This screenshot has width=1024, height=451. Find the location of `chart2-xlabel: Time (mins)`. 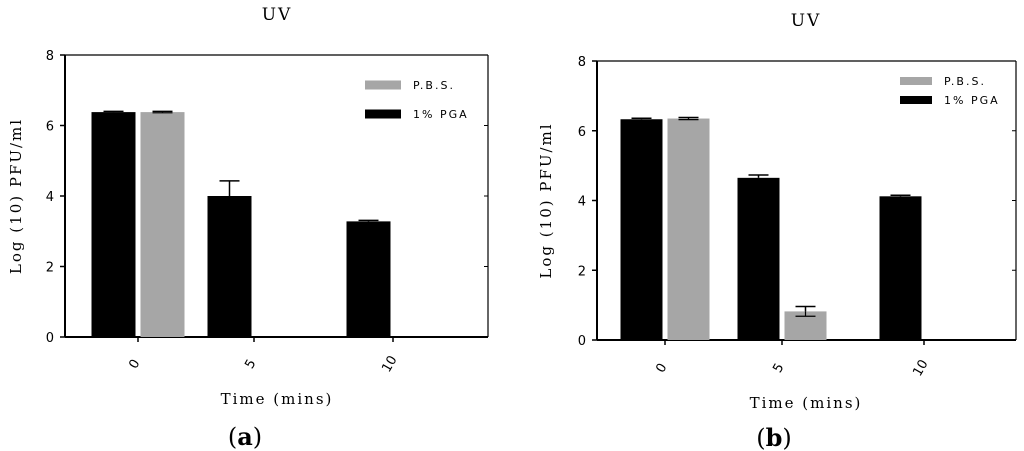

chart2-xlabel: Time (mins) is located at coordinates (806, 403).